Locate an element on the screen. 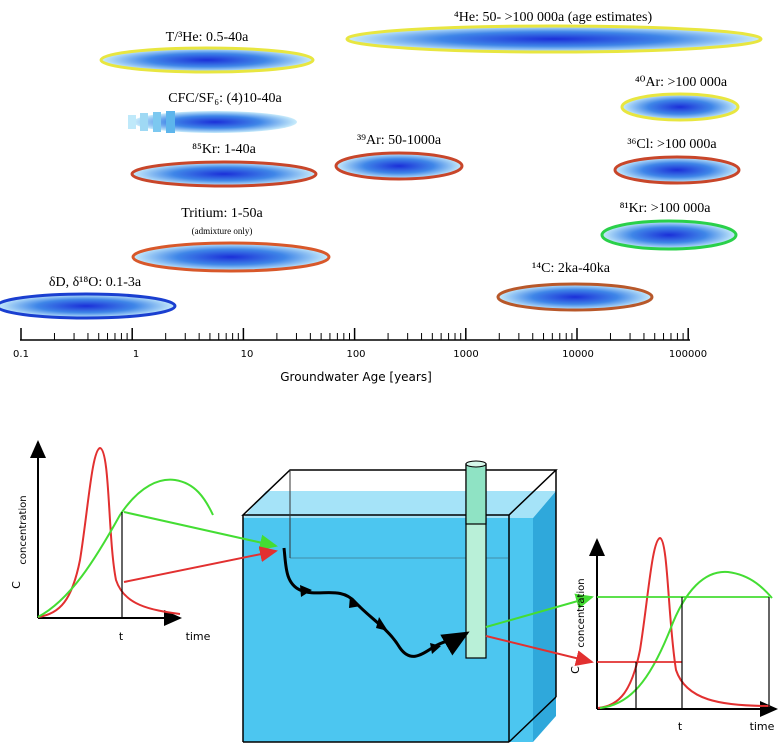 Image resolution: width=779 pixels, height=751 pixels. tracer-label: ³⁹Ar: 50-1000a is located at coordinates (399, 140).